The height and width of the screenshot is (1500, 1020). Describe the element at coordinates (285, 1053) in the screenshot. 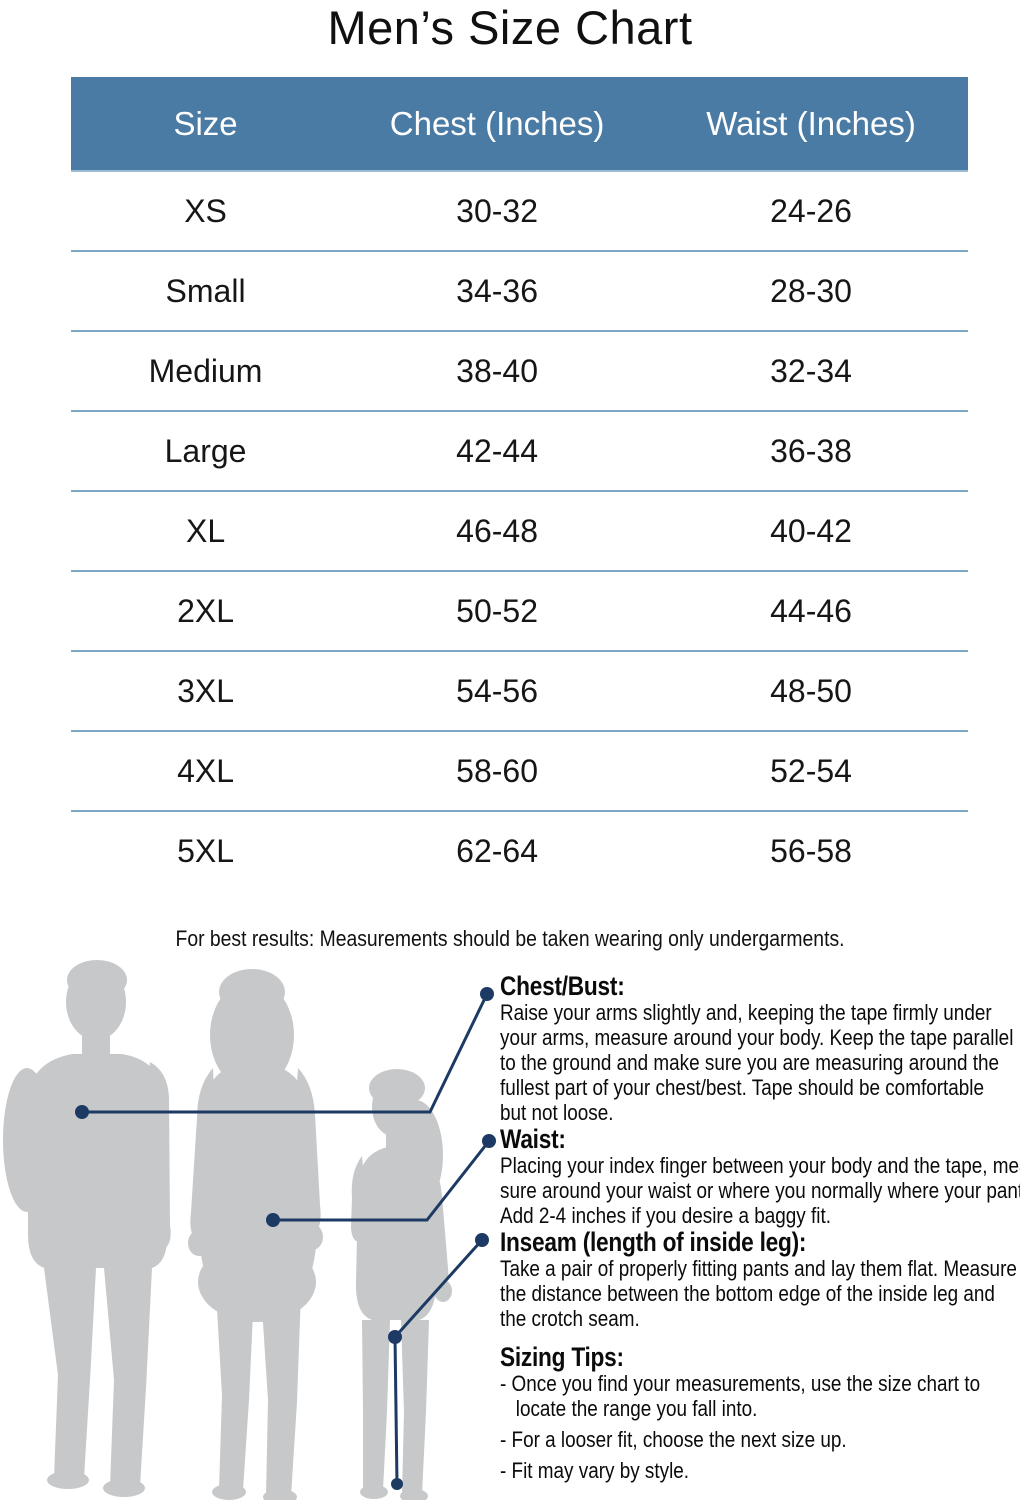

I see `chest-connector-line` at that location.